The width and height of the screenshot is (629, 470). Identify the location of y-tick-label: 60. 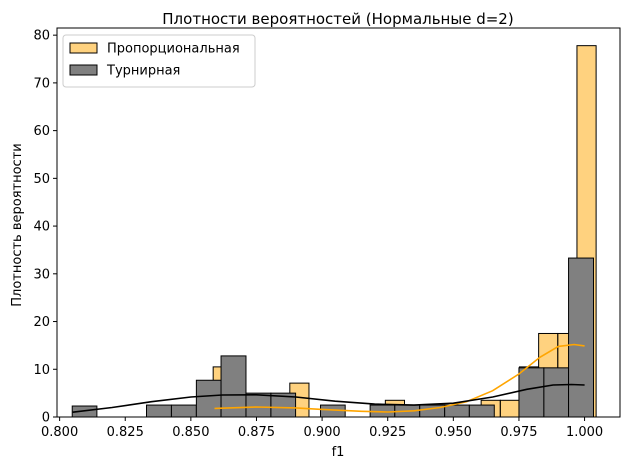
(41, 131).